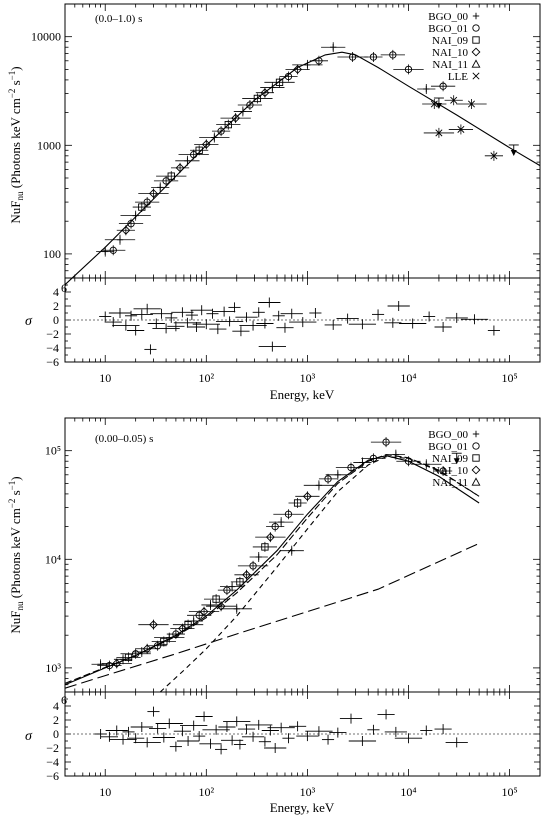 The height and width of the screenshot is (824, 545). I want to click on x-tick-label-bottom: 10⁵, so click(509, 792).